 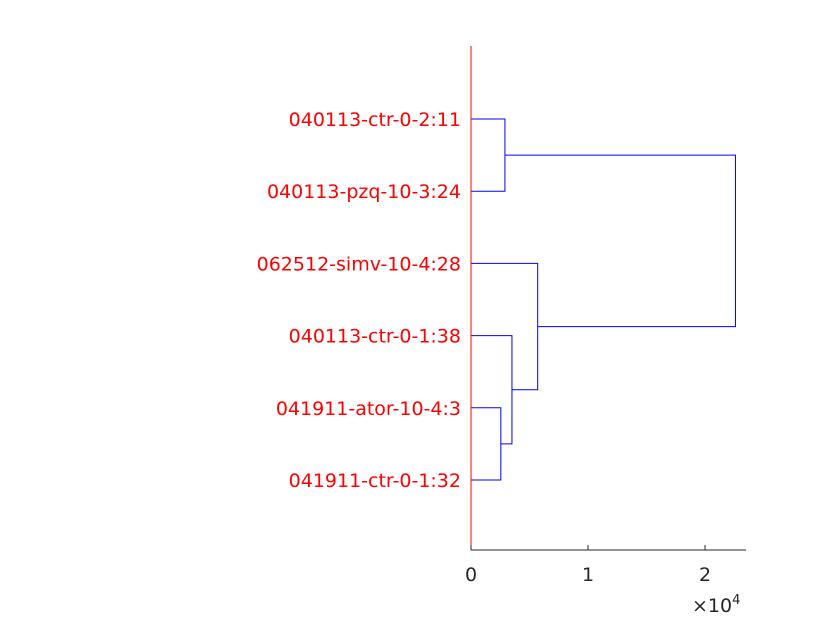 What do you see at coordinates (375, 337) in the screenshot?
I see `leaf-label: 040113-ctr-0-1:38` at bounding box center [375, 337].